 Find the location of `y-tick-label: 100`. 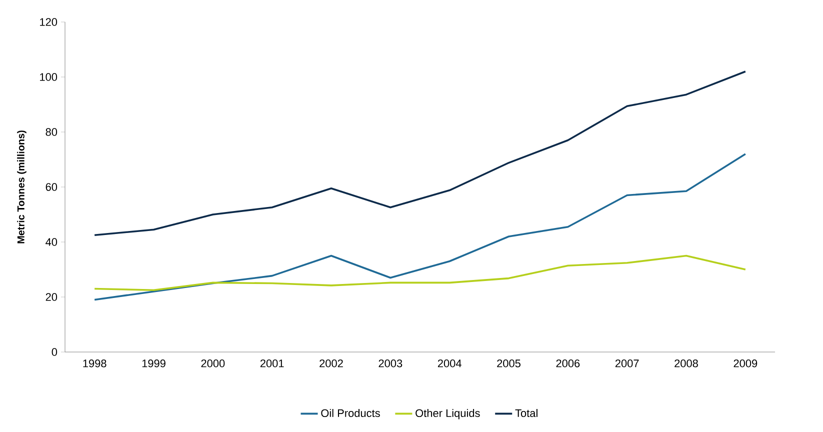

y-tick-label: 100 is located at coordinates (49, 77).